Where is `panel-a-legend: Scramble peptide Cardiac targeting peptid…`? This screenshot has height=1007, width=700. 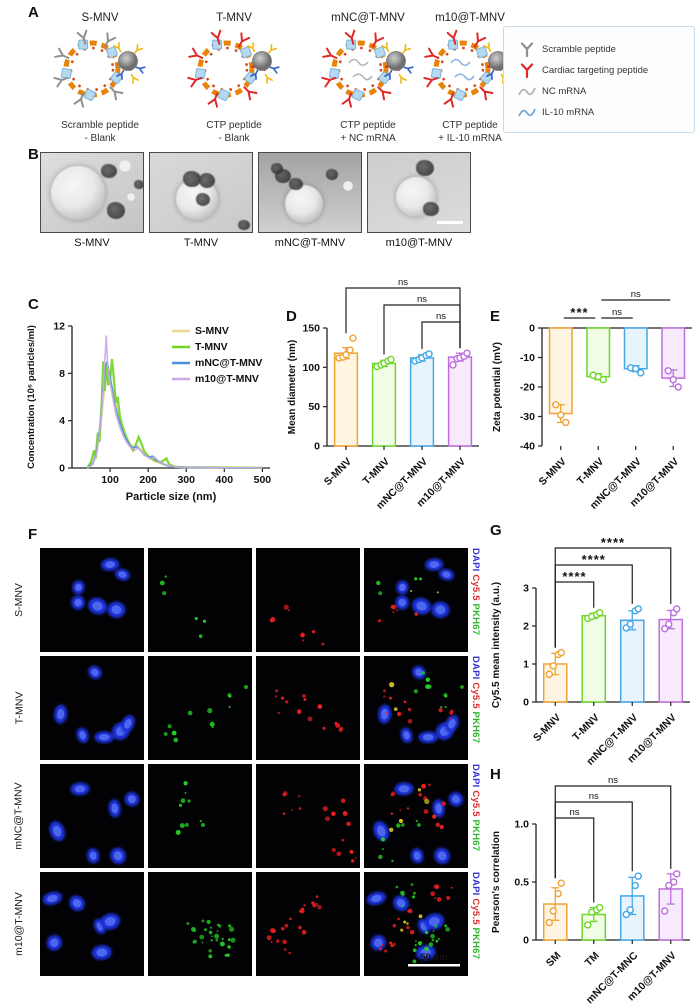 panel-a-legend: Scramble peptide Cardiac targeting peptid… is located at coordinates (599, 79).